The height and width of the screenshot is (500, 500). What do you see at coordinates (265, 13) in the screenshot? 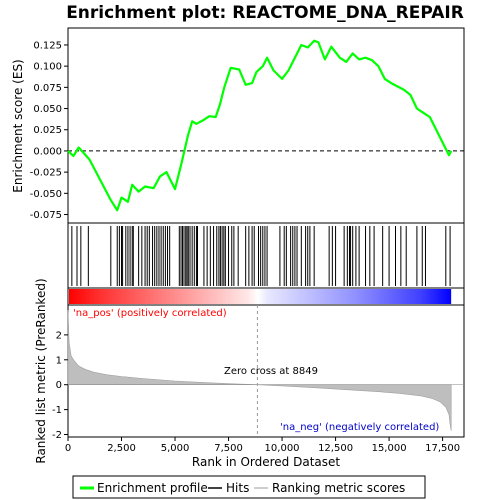
I see `chart-title: Enrichment plot: REACTOME_DNA_REPAIR` at bounding box center [265, 13].